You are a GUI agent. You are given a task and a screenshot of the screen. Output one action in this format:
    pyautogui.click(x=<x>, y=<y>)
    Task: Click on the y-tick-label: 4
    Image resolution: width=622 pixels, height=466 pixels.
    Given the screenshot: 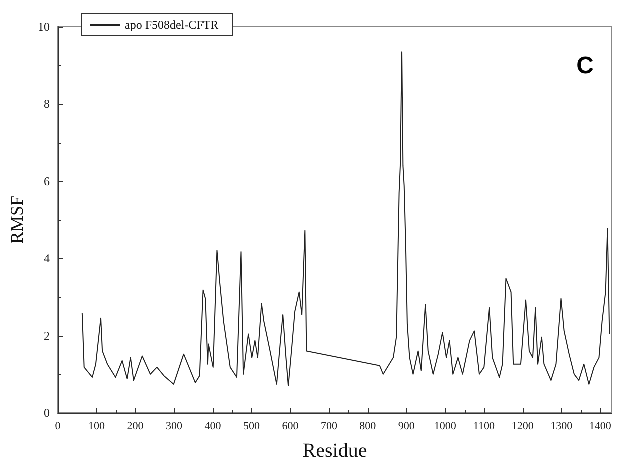 What is the action you would take?
    pyautogui.click(x=47, y=259)
    